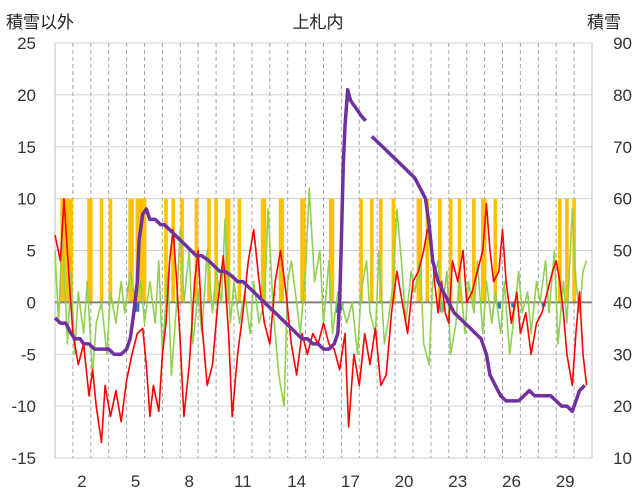  What do you see at coordinates (622, 354) in the screenshot?
I see `right-tick-label: 30` at bounding box center [622, 354].